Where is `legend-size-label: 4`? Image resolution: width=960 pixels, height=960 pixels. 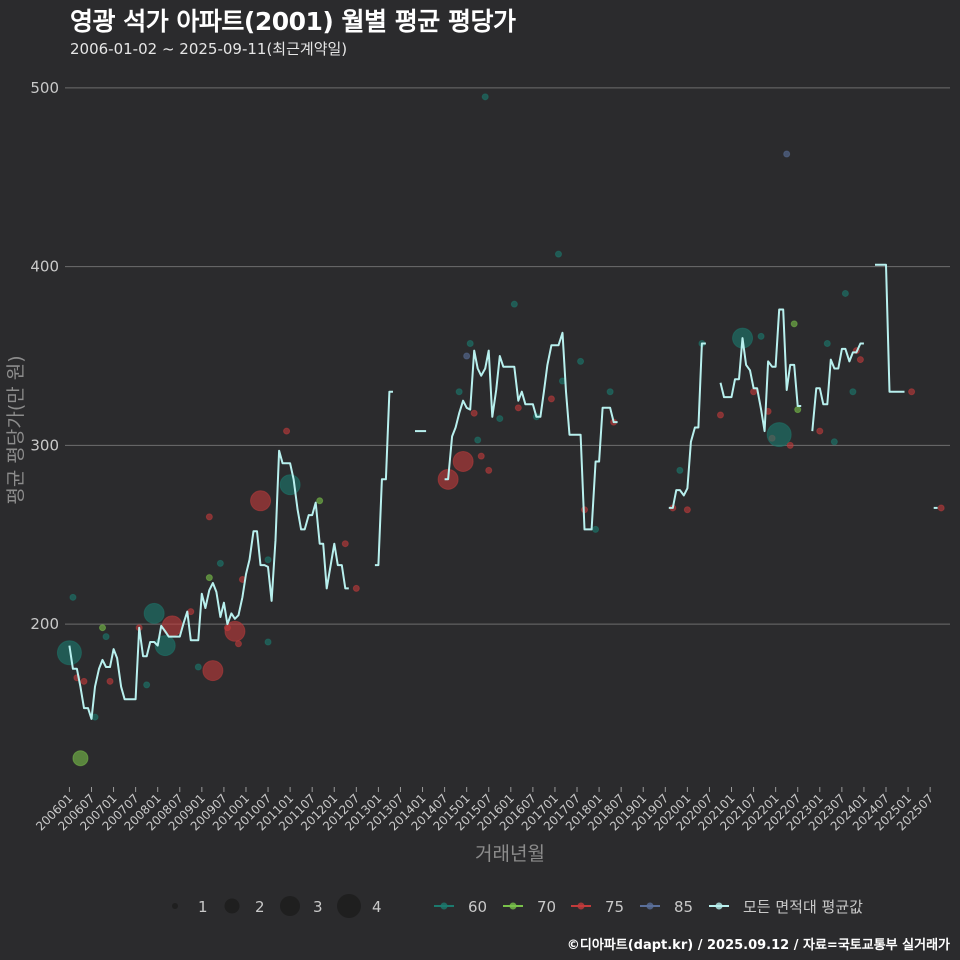
legend-size-label: 4 is located at coordinates (377, 907).